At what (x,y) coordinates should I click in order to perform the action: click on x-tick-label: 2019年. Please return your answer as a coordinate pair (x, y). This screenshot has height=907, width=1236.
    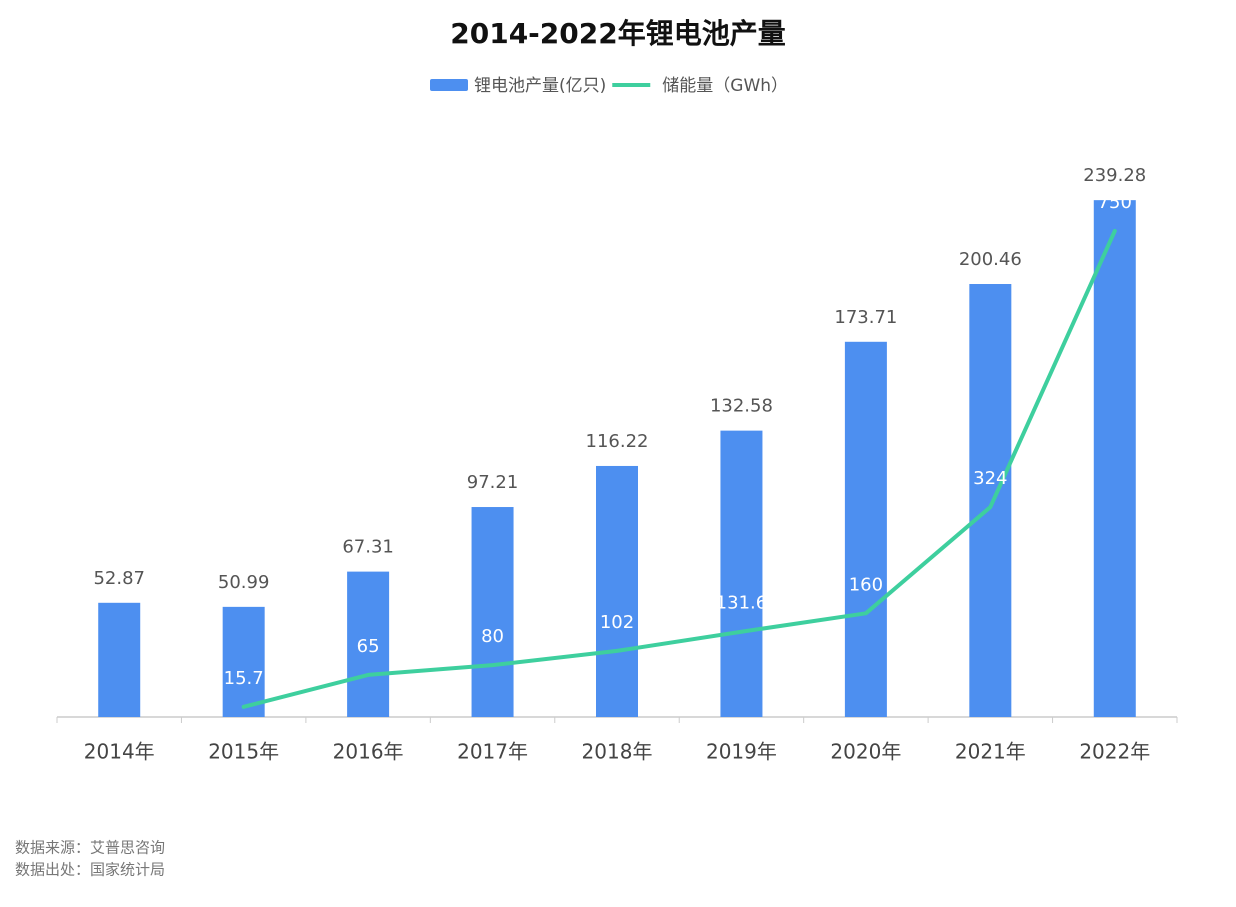
    Looking at the image, I should click on (741, 752).